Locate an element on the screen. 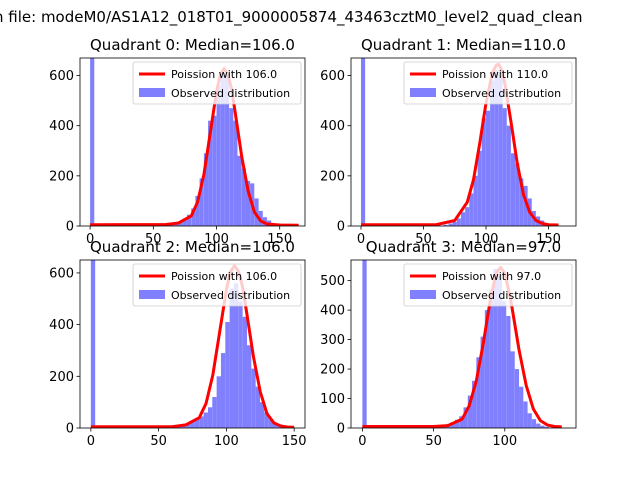 This screenshot has height=484, width=640. y-tick-label: 500 is located at coordinates (332, 281).